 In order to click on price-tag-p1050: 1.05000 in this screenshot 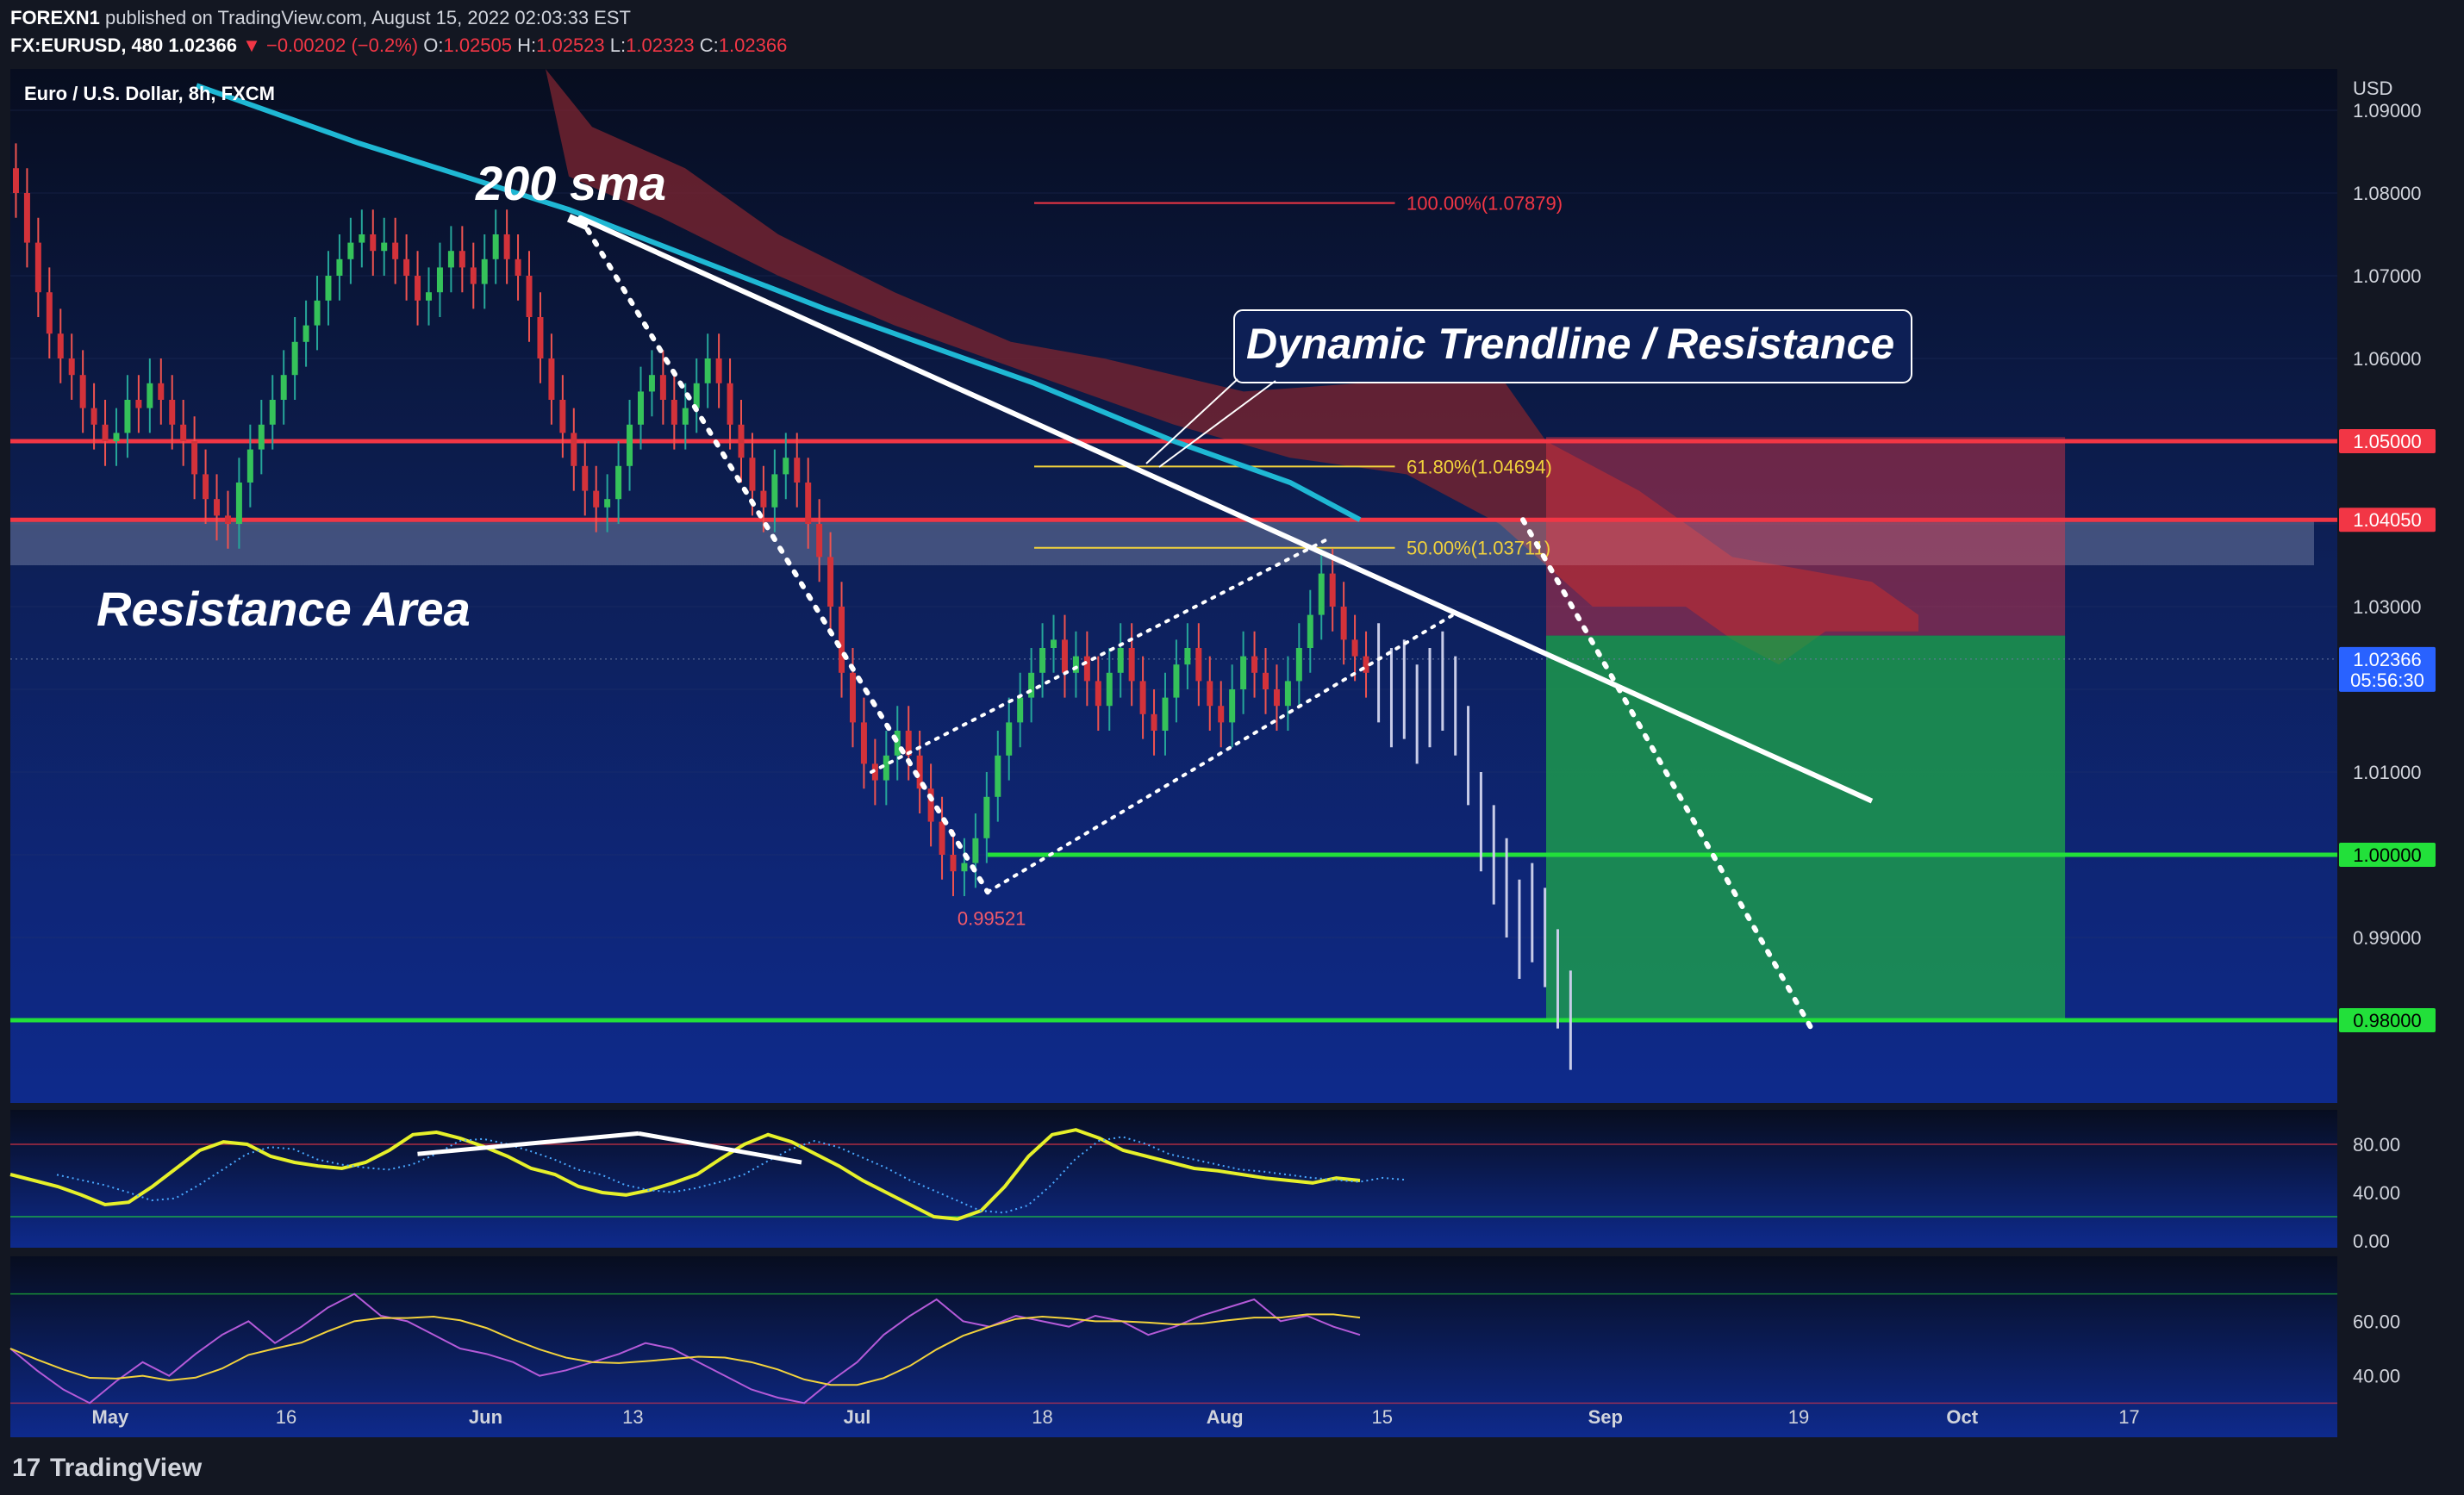, I will do `click(2387, 441)`.